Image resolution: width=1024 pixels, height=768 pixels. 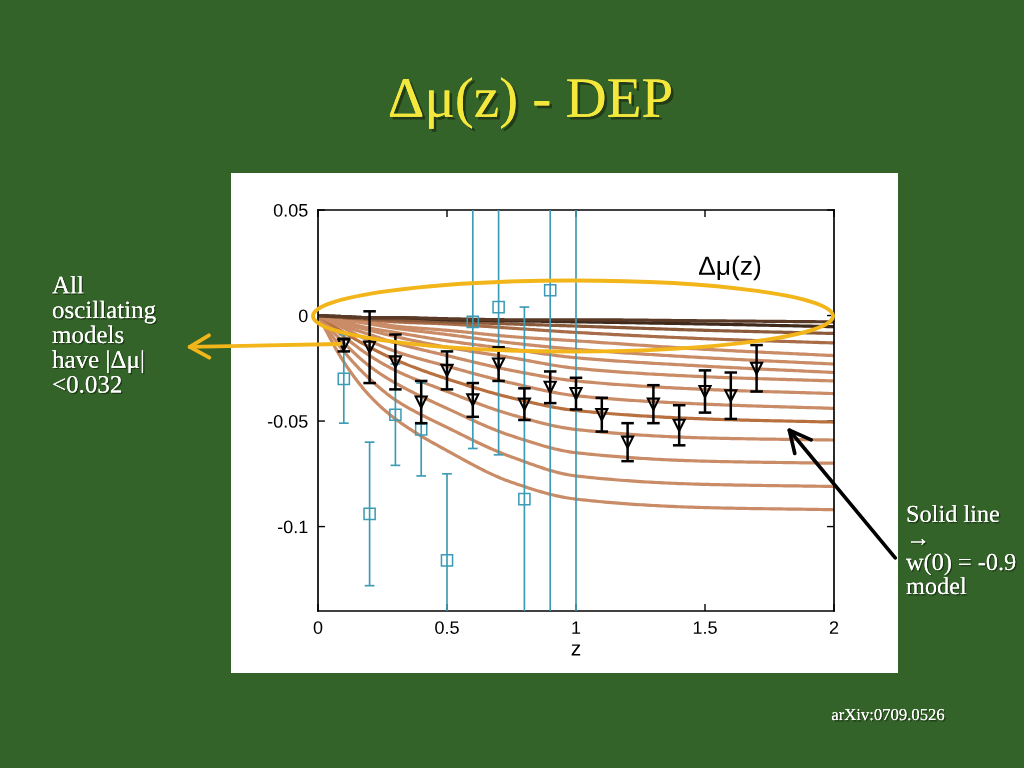 I want to click on chart-title: Δμ(z) - DEP, so click(x=531, y=104).